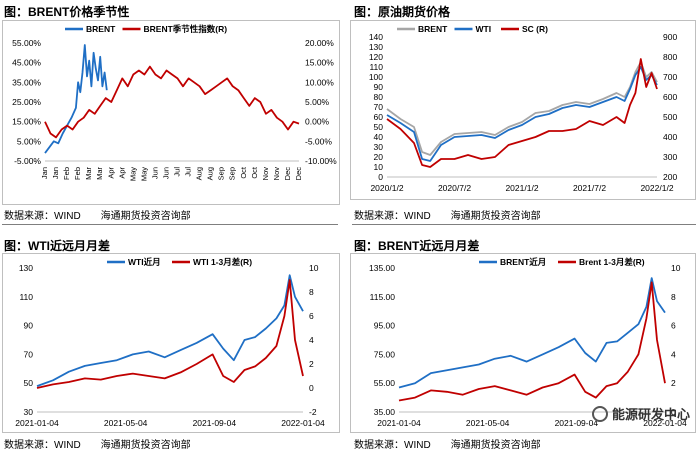 This screenshot has width=698, height=451. What do you see at coordinates (44, 173) in the screenshot?
I see `x-tick-label: Jan` at bounding box center [44, 173].